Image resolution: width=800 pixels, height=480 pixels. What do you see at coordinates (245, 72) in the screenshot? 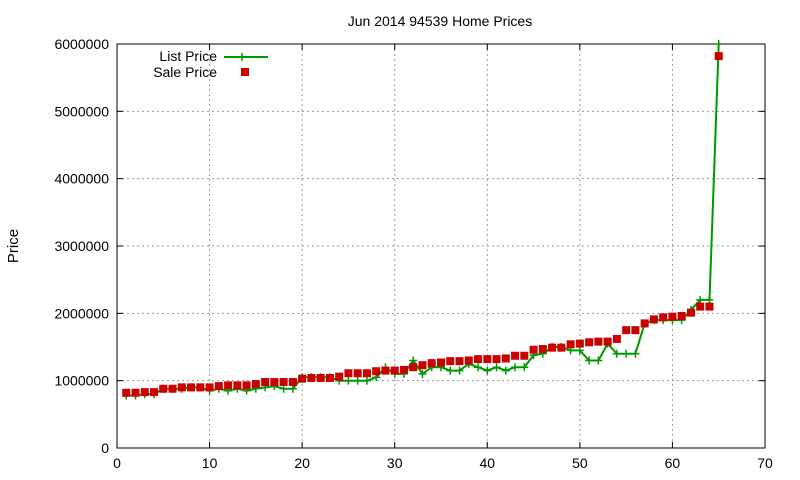
I see `legend-marker-sale-price` at bounding box center [245, 72].